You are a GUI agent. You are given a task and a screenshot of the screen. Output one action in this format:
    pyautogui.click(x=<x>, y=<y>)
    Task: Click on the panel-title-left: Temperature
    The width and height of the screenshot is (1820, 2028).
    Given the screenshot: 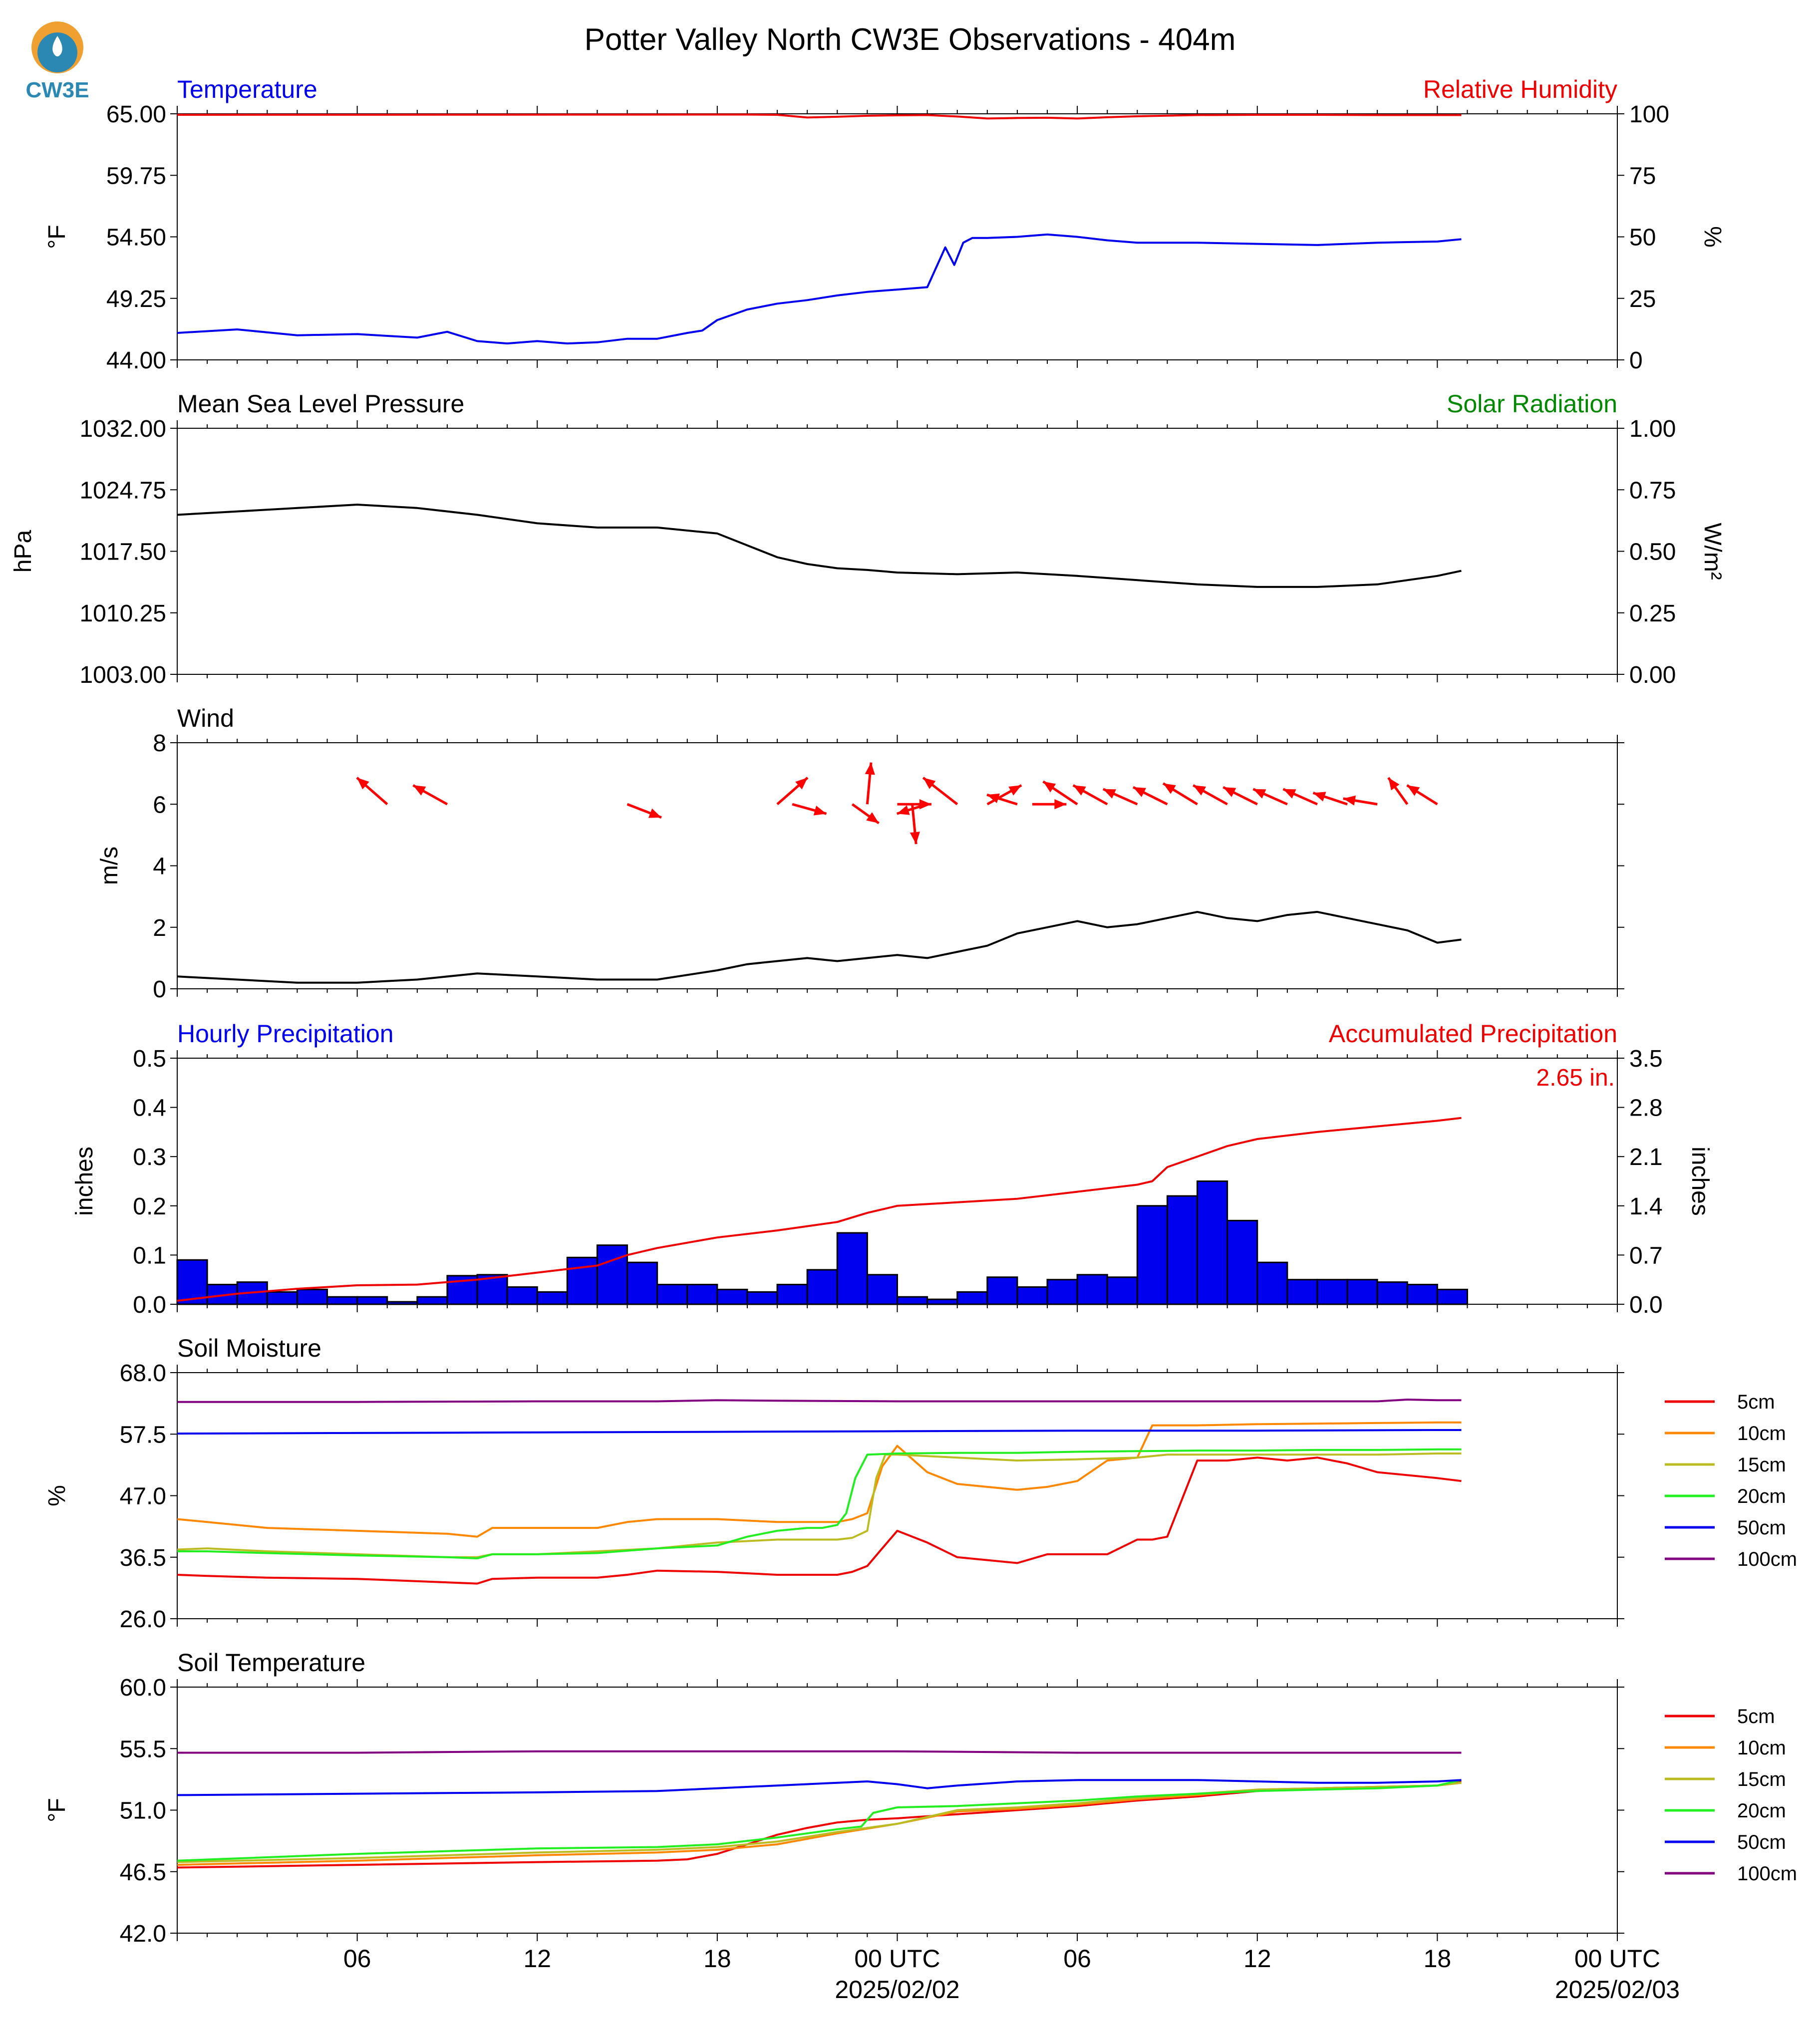 What is the action you would take?
    pyautogui.click(x=247, y=89)
    